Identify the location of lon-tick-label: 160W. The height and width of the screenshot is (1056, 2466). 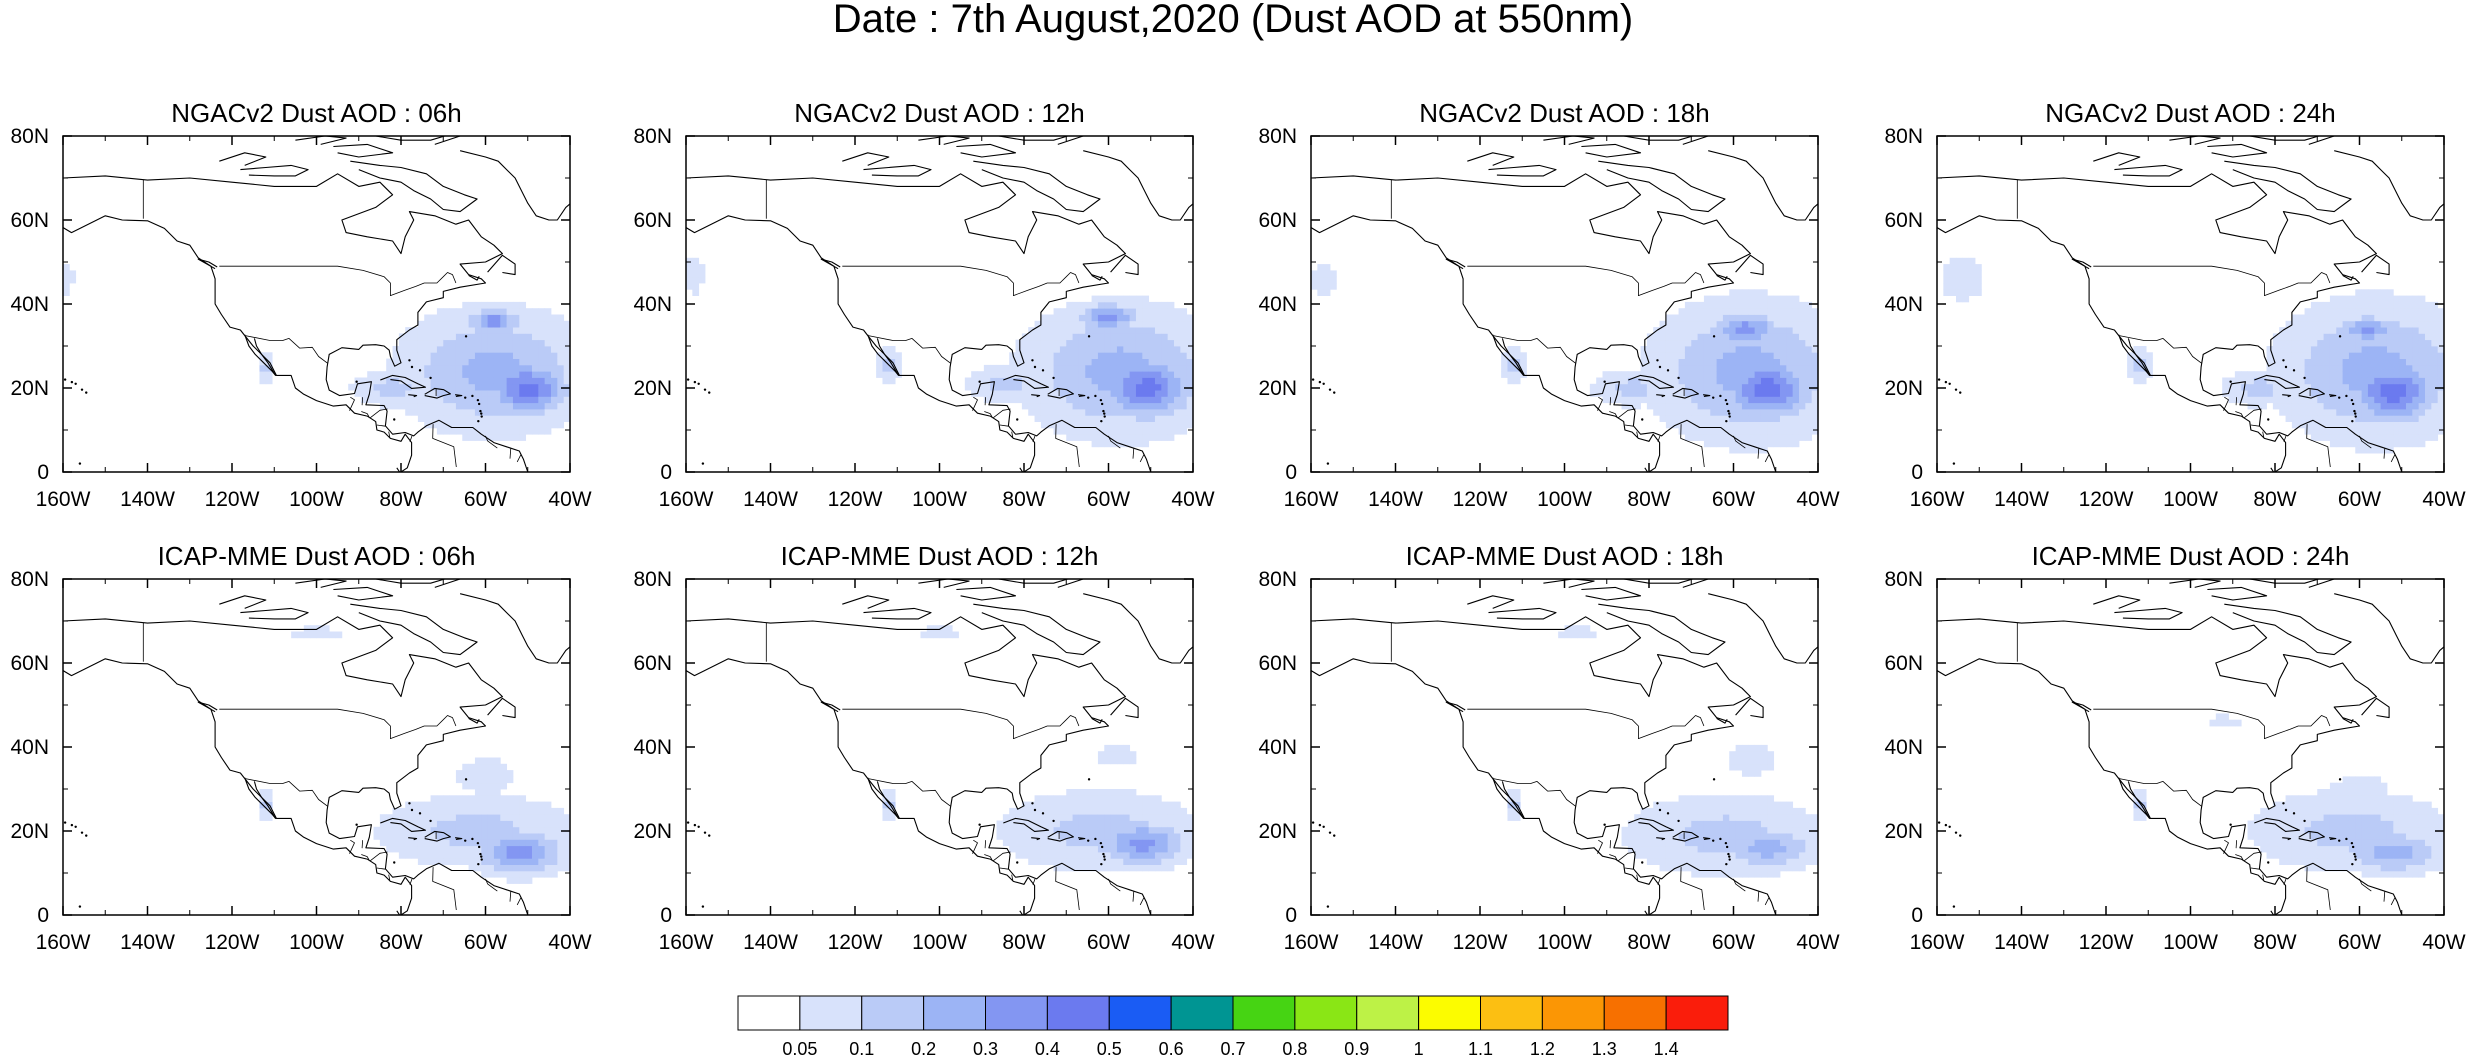
(1311, 499).